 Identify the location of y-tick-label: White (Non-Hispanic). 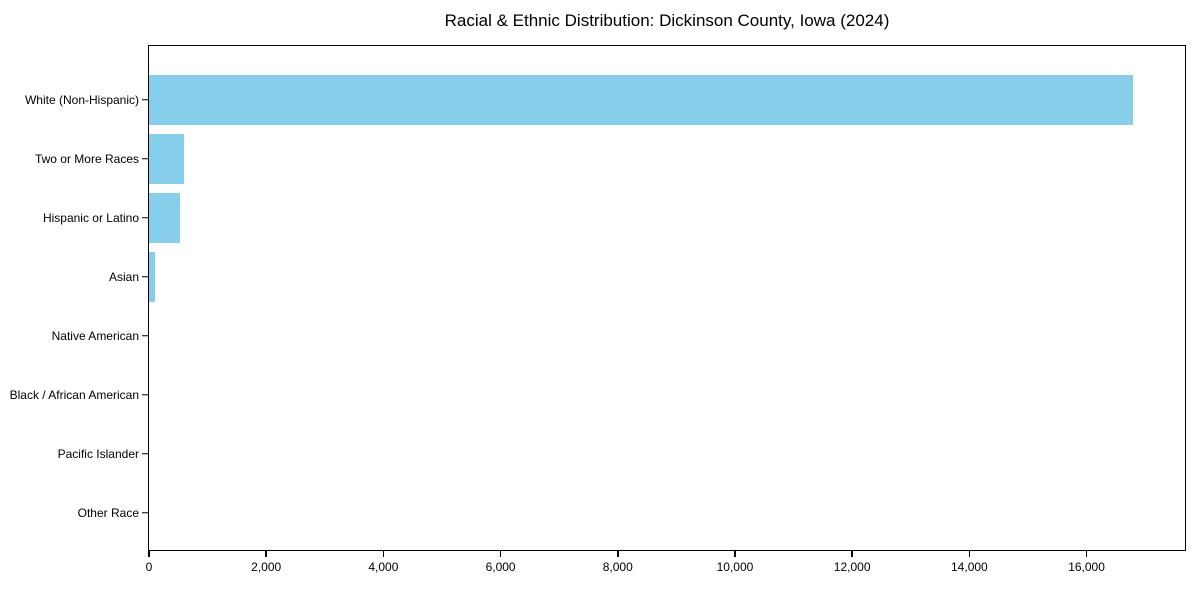
(81, 99).